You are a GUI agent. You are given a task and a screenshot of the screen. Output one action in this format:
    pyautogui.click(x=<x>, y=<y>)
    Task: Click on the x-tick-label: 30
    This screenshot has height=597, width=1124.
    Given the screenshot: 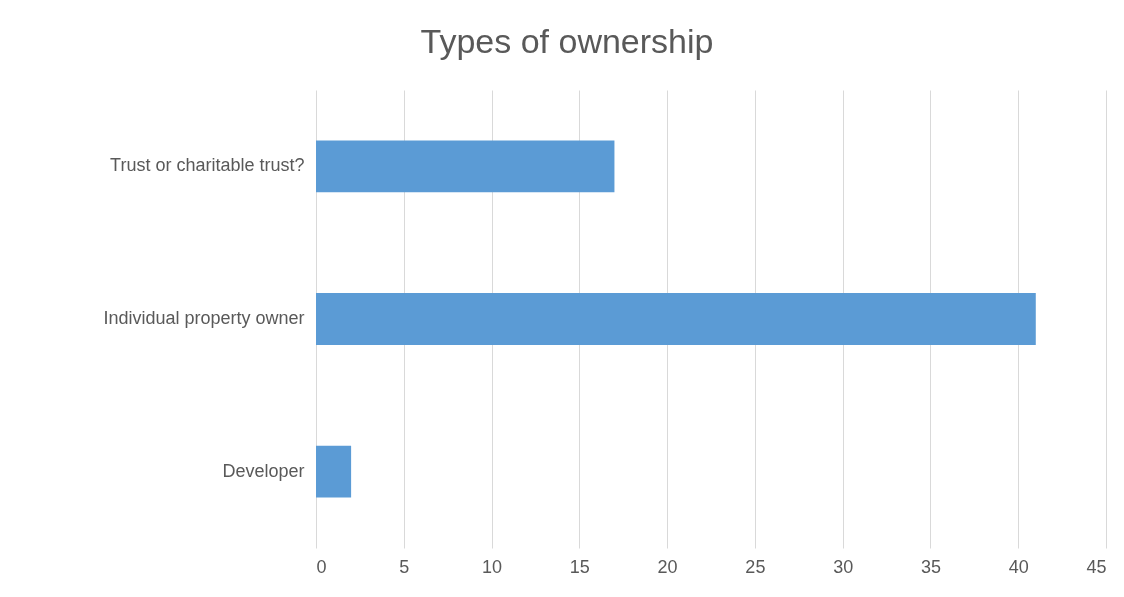 What is the action you would take?
    pyautogui.click(x=843, y=566)
    